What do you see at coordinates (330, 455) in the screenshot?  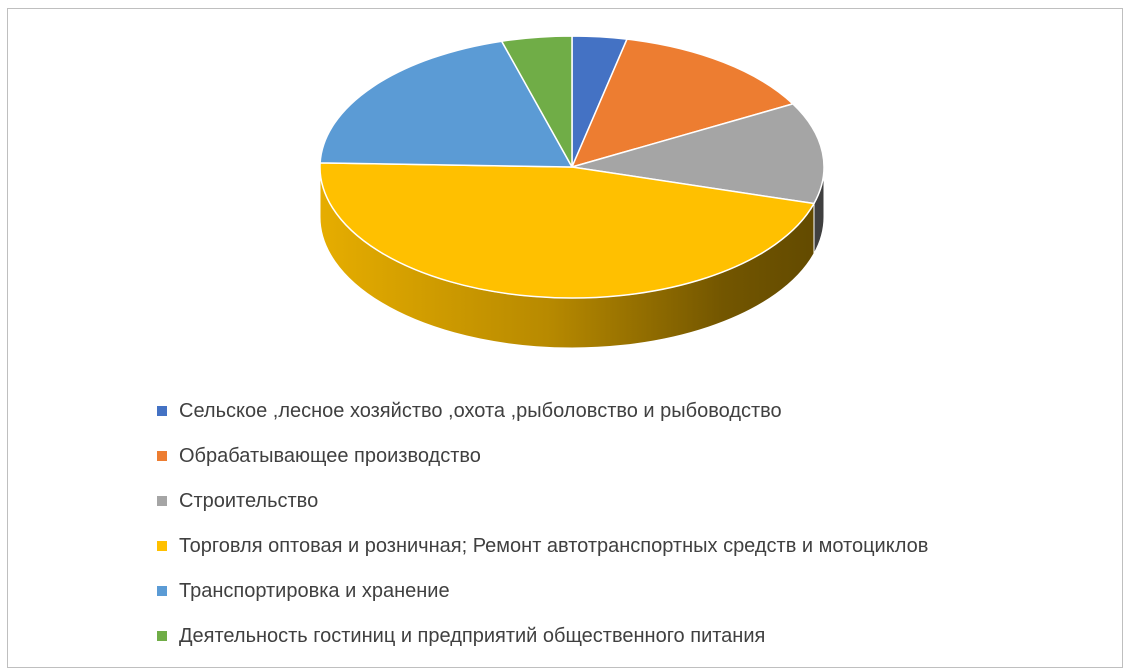 I see `legend-label: Обрабатывающее производство` at bounding box center [330, 455].